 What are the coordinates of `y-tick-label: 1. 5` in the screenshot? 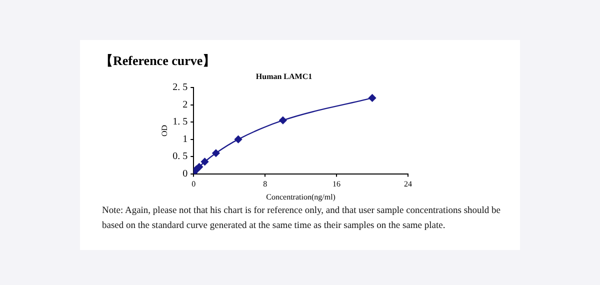 It's located at (180, 122).